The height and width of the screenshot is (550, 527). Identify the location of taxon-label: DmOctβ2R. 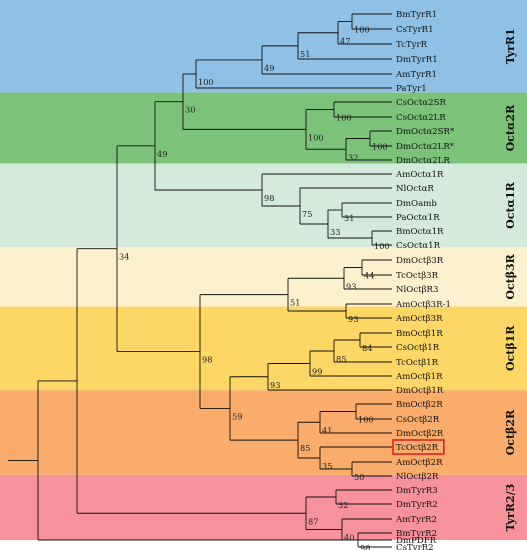
(420, 434).